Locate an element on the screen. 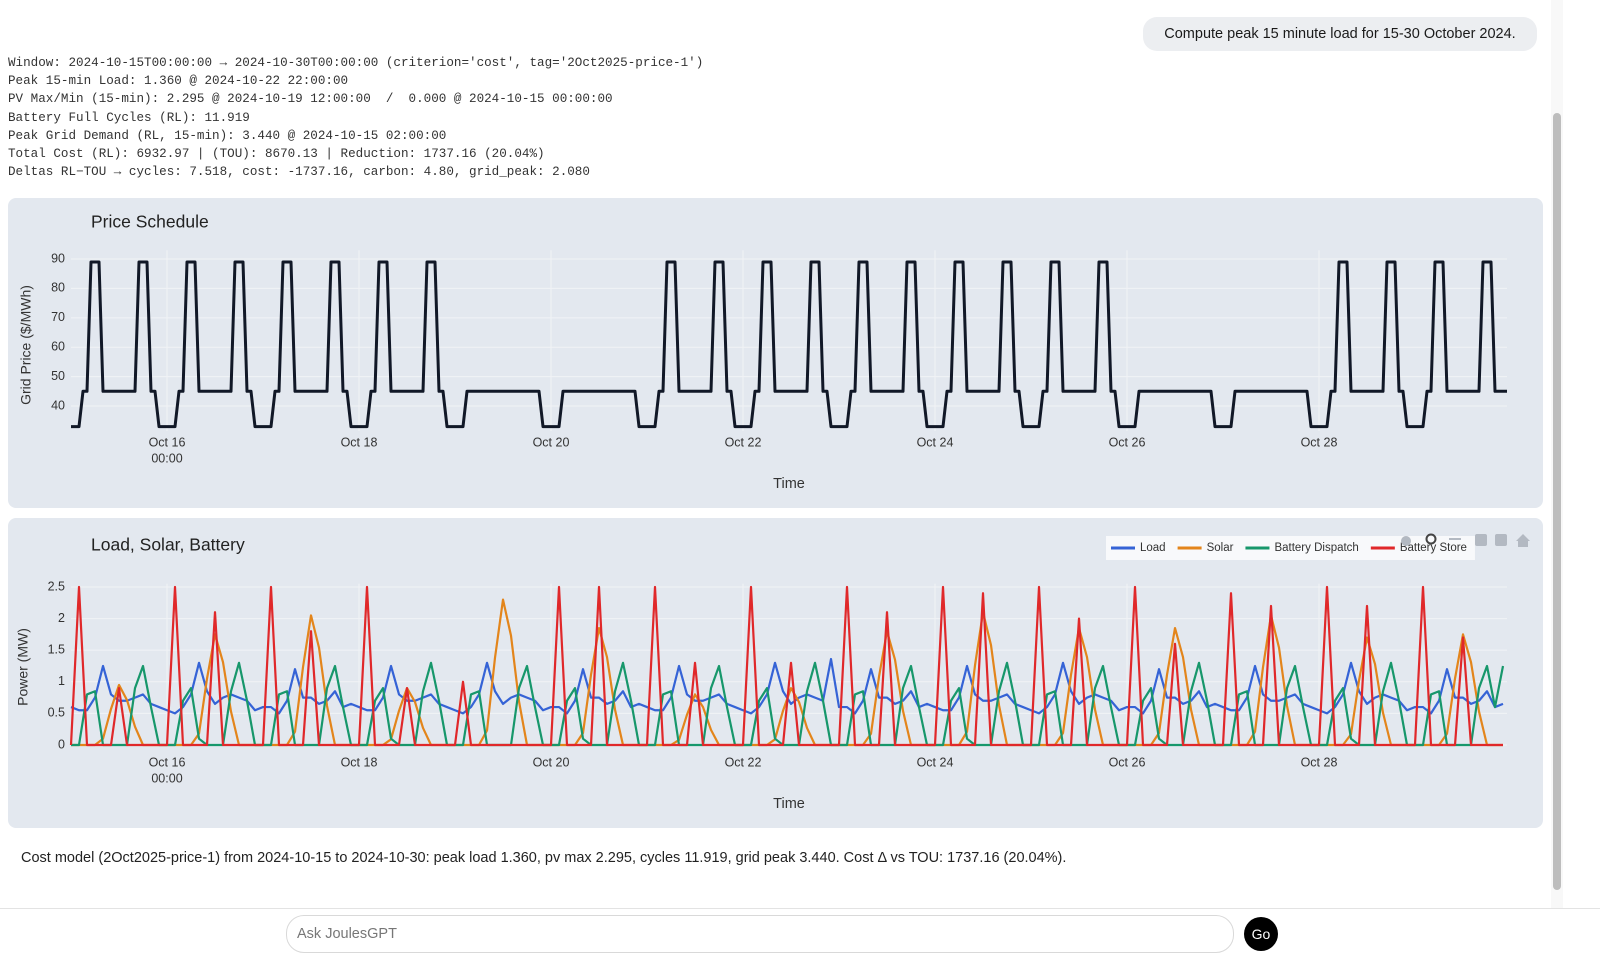  legend-item: Battery Store is located at coordinates (1418, 548).